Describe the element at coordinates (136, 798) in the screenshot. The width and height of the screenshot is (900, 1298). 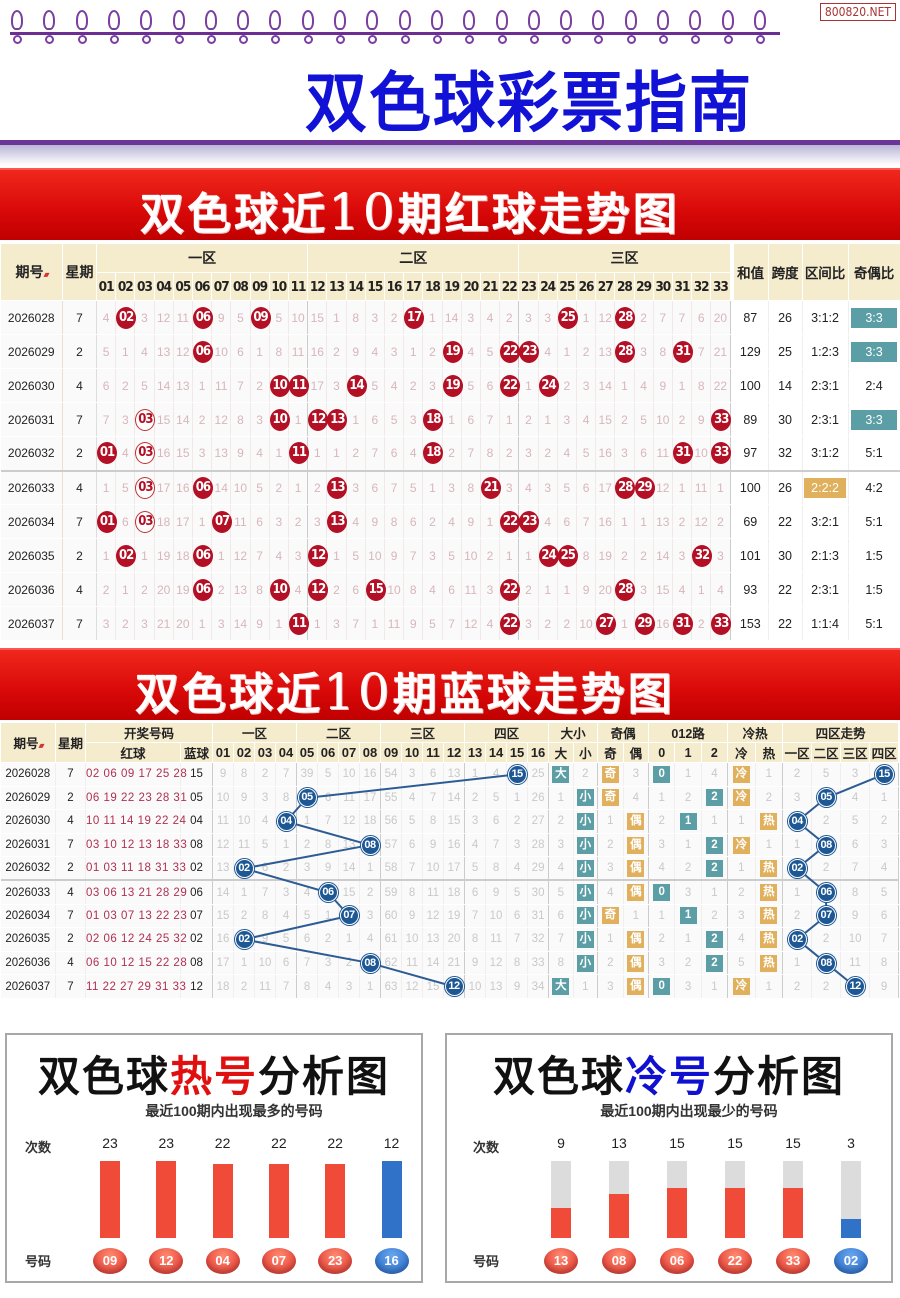
I see `red-balls-cell: 06 19 22 23 28 31` at that location.